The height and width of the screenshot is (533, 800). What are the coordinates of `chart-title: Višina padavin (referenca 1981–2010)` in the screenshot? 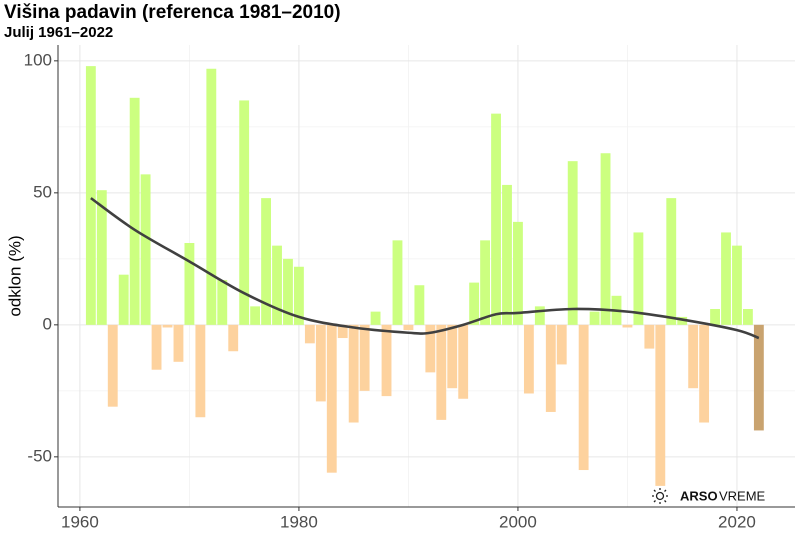 It's located at (172, 12).